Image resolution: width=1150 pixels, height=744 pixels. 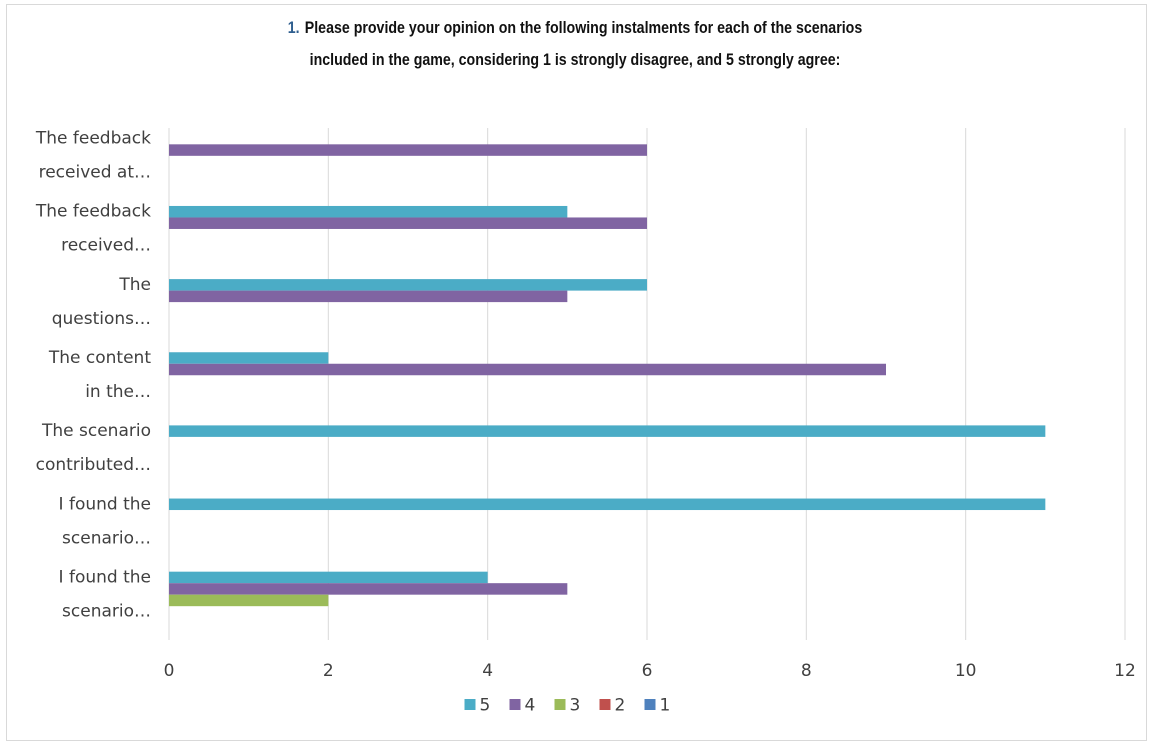 What do you see at coordinates (487, 671) in the screenshot?
I see `x-tick-label: 4` at bounding box center [487, 671].